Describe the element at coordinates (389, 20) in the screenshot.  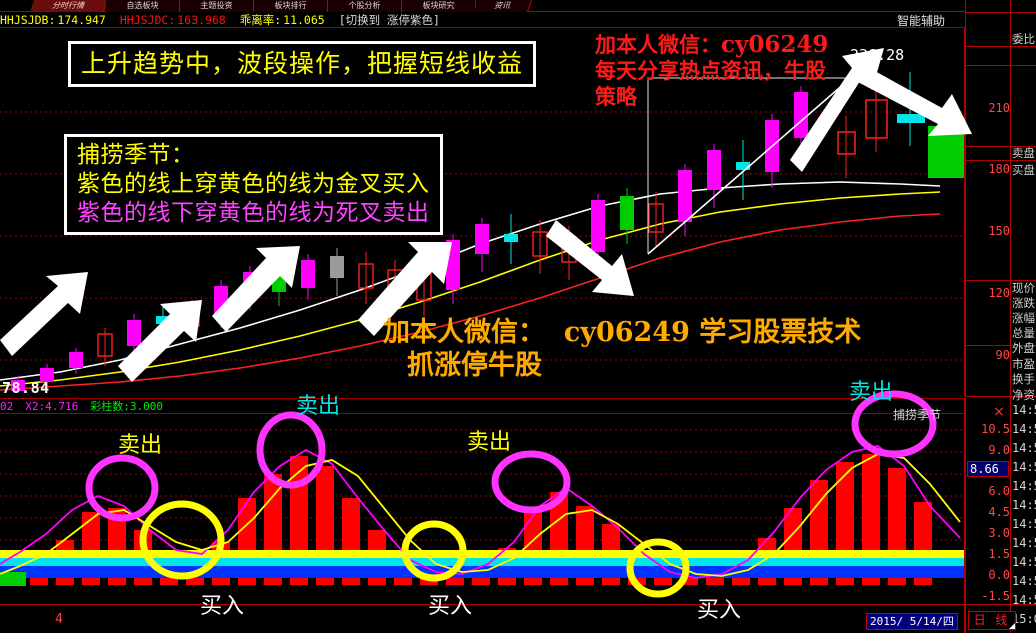
I see `switch-note: [切换到 涨停紫色]` at that location.